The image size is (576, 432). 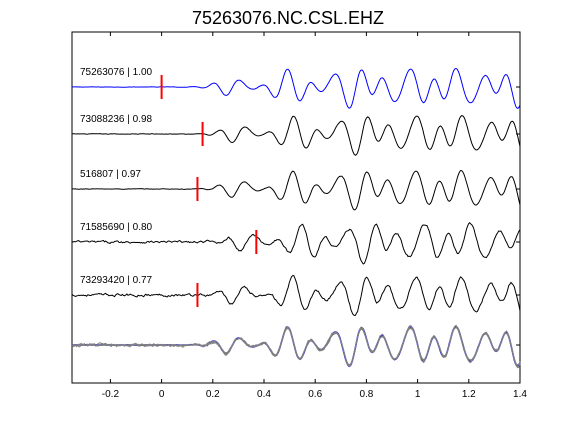 I want to click on x-tick-label: 0.2, so click(x=213, y=394).